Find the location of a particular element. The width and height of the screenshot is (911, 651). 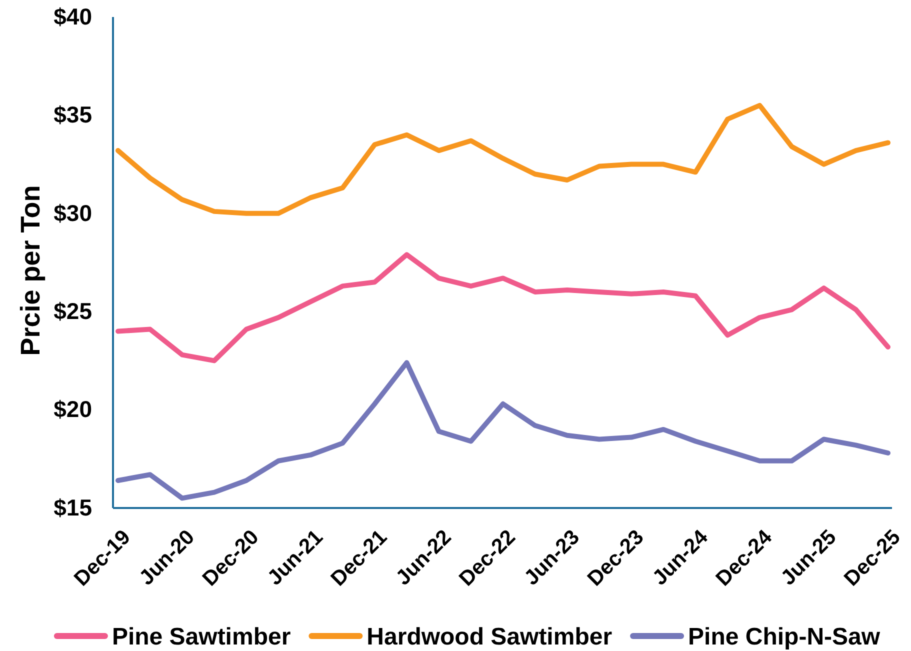

y-tick-label: $35 is located at coordinates (73, 115).